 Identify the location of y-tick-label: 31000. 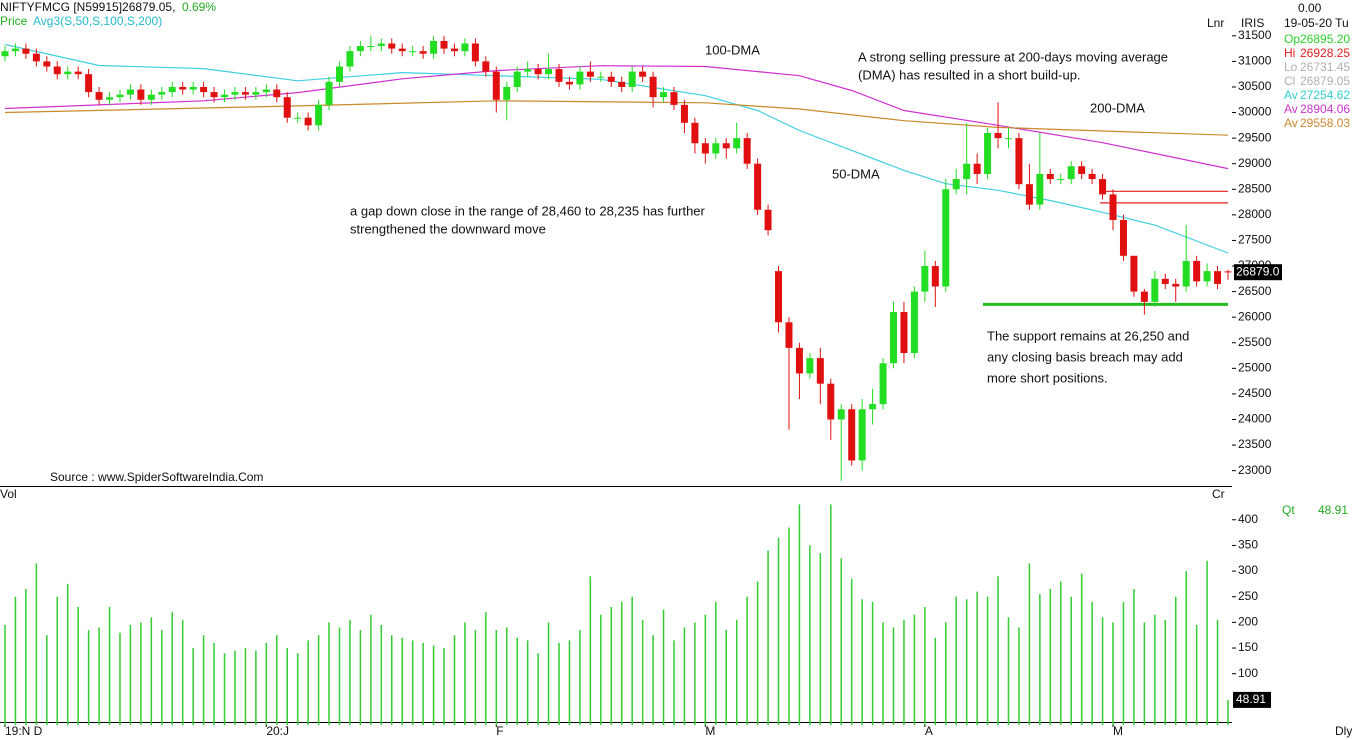
(1255, 61).